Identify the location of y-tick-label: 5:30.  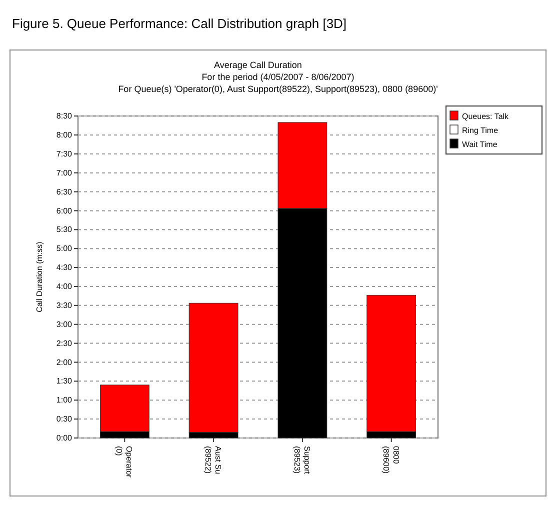
(64, 229).